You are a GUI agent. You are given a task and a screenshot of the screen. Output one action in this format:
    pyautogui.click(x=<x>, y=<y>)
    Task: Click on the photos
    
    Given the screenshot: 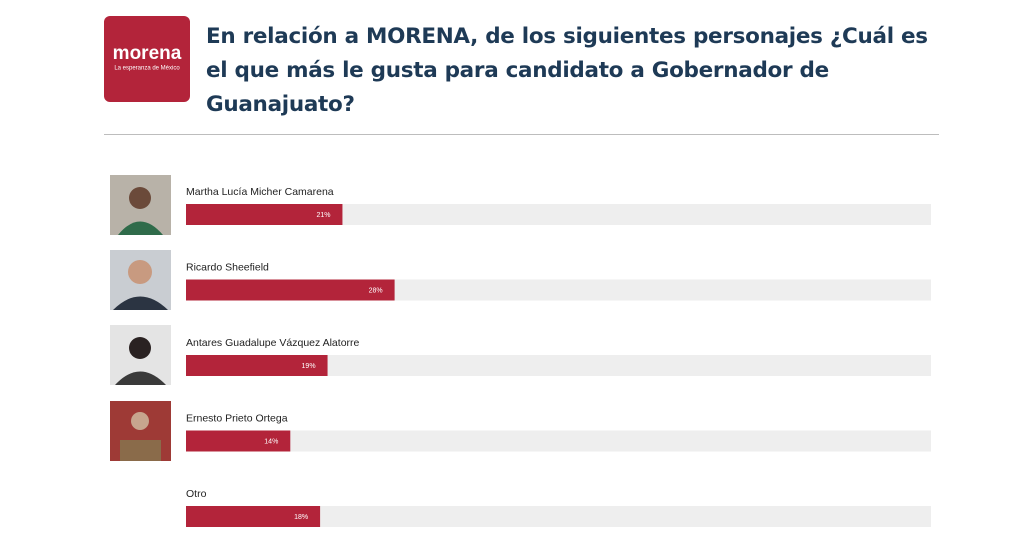 What is the action you would take?
    pyautogui.click(x=140, y=318)
    